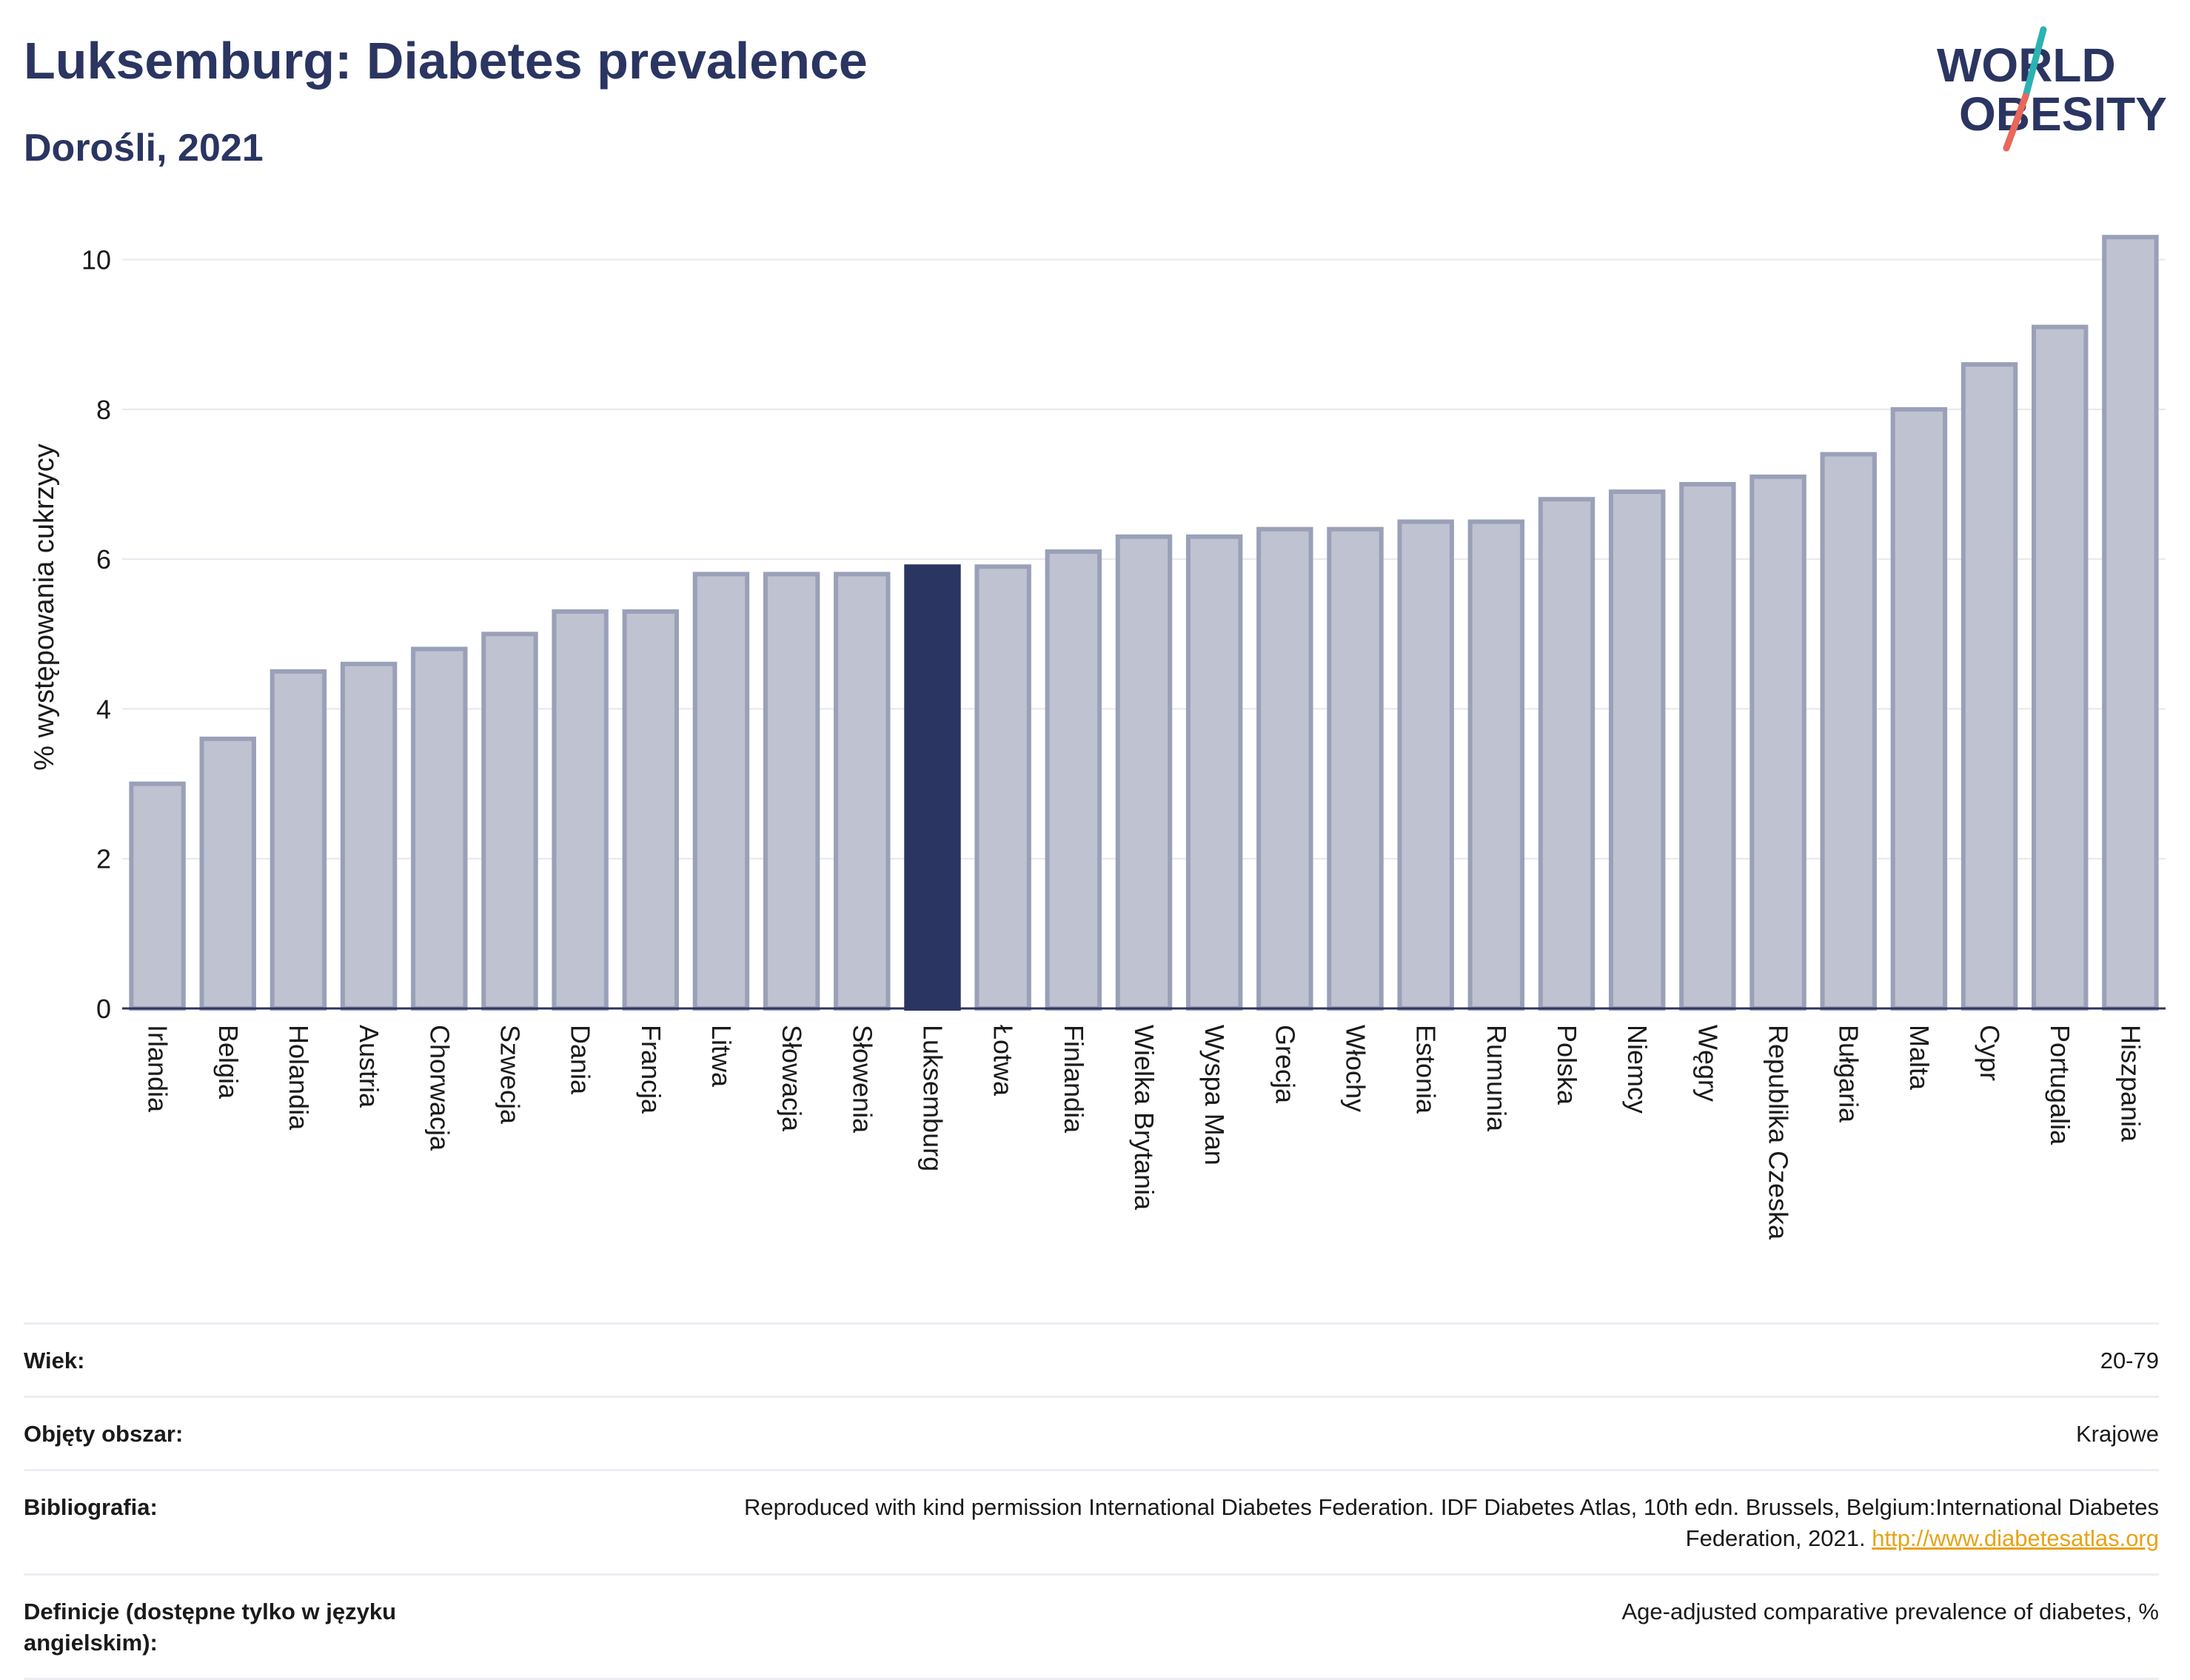  What do you see at coordinates (54, 1360) in the screenshot?
I see `meta-label: Wiek:` at bounding box center [54, 1360].